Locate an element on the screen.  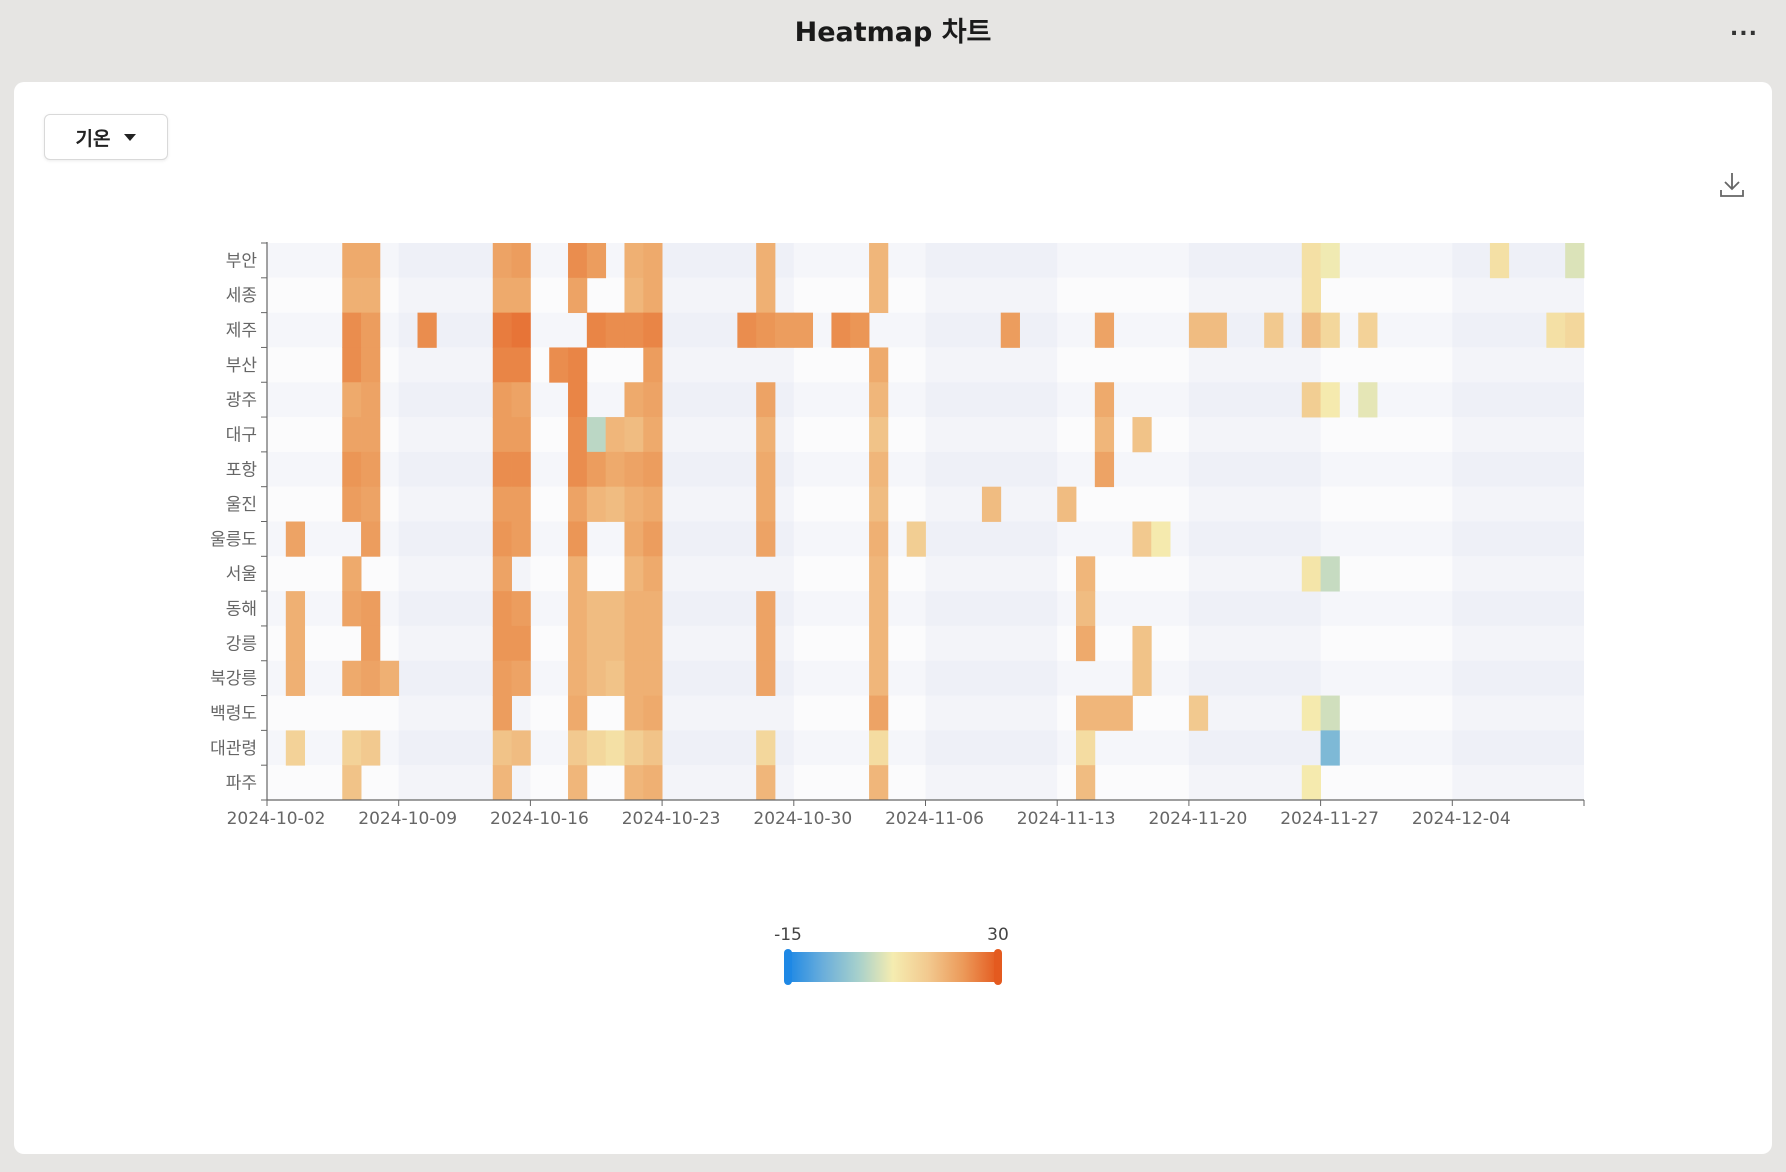
y-tick-label: 울릉도 is located at coordinates (233, 540).